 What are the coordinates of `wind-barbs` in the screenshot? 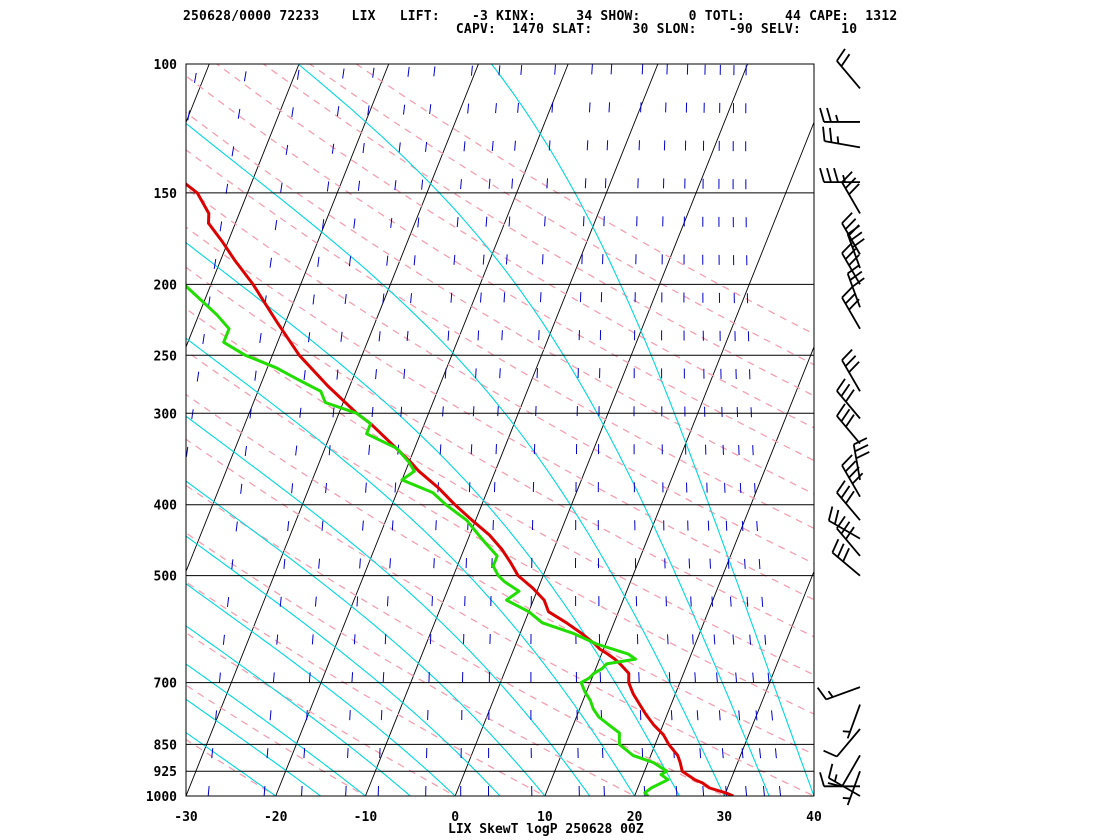 It's located at (843, 427).